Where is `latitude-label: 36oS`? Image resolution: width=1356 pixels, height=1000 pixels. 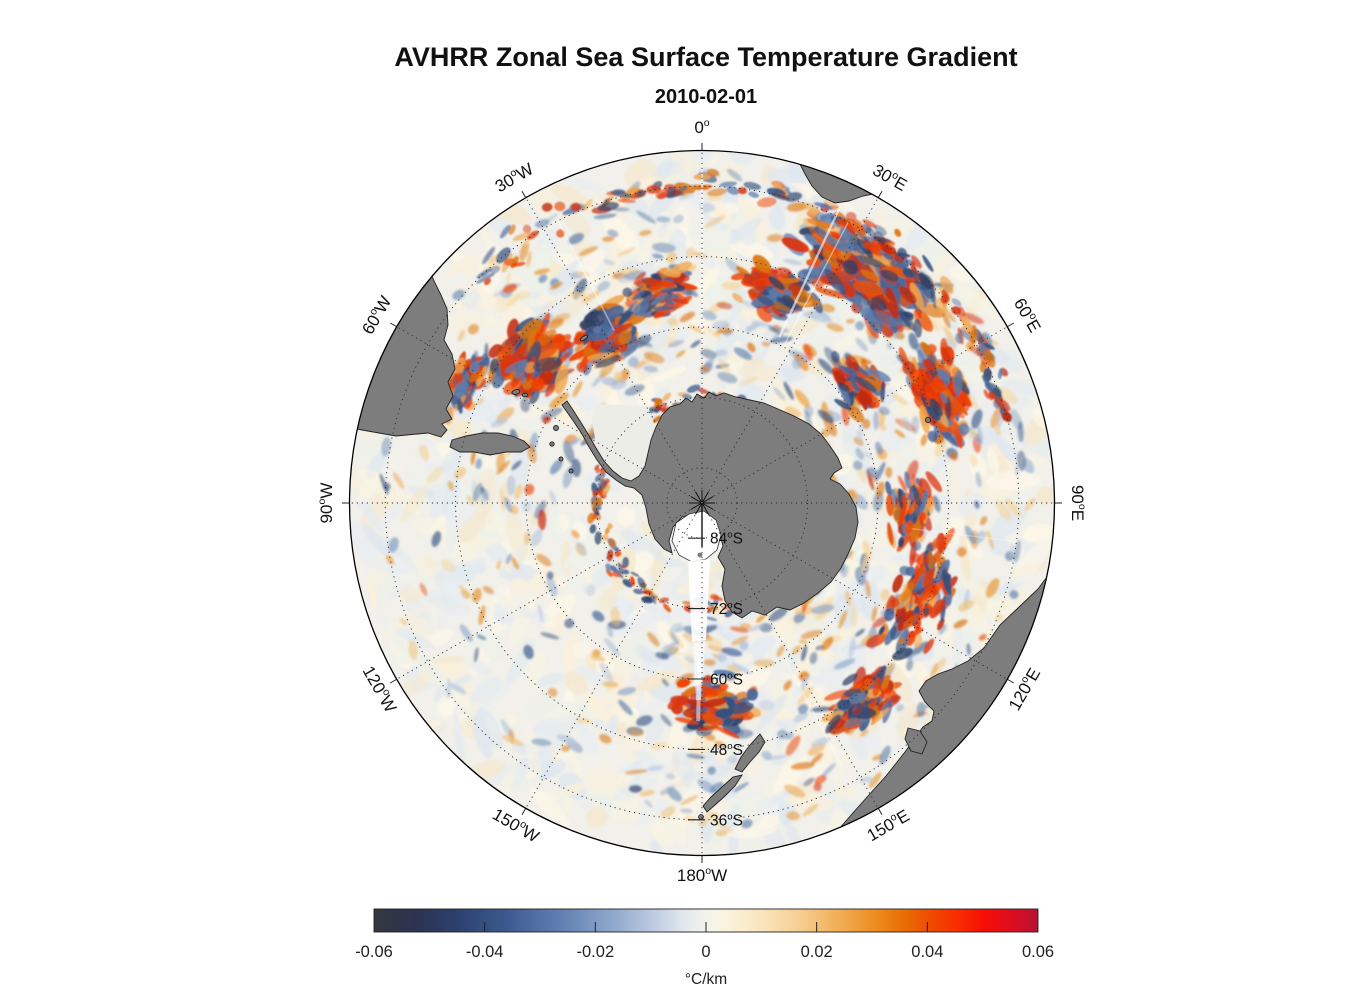
latitude-label: 36oS is located at coordinates (726, 820).